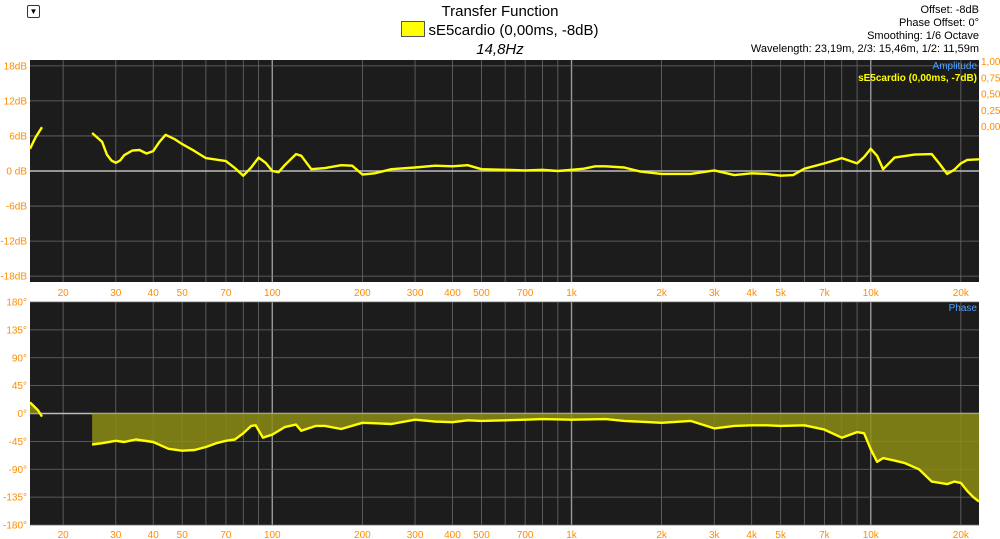 This screenshot has height=539, width=1000. What do you see at coordinates (18, 470) in the screenshot?
I see `y-tick-label: -90°` at bounding box center [18, 470].